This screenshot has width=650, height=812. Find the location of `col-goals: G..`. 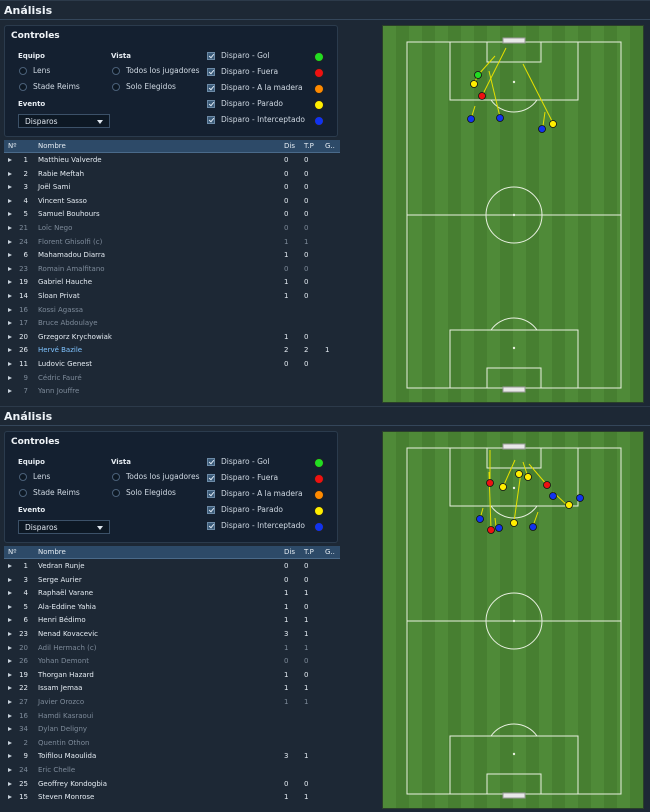

col-goals: G.. is located at coordinates (330, 146).